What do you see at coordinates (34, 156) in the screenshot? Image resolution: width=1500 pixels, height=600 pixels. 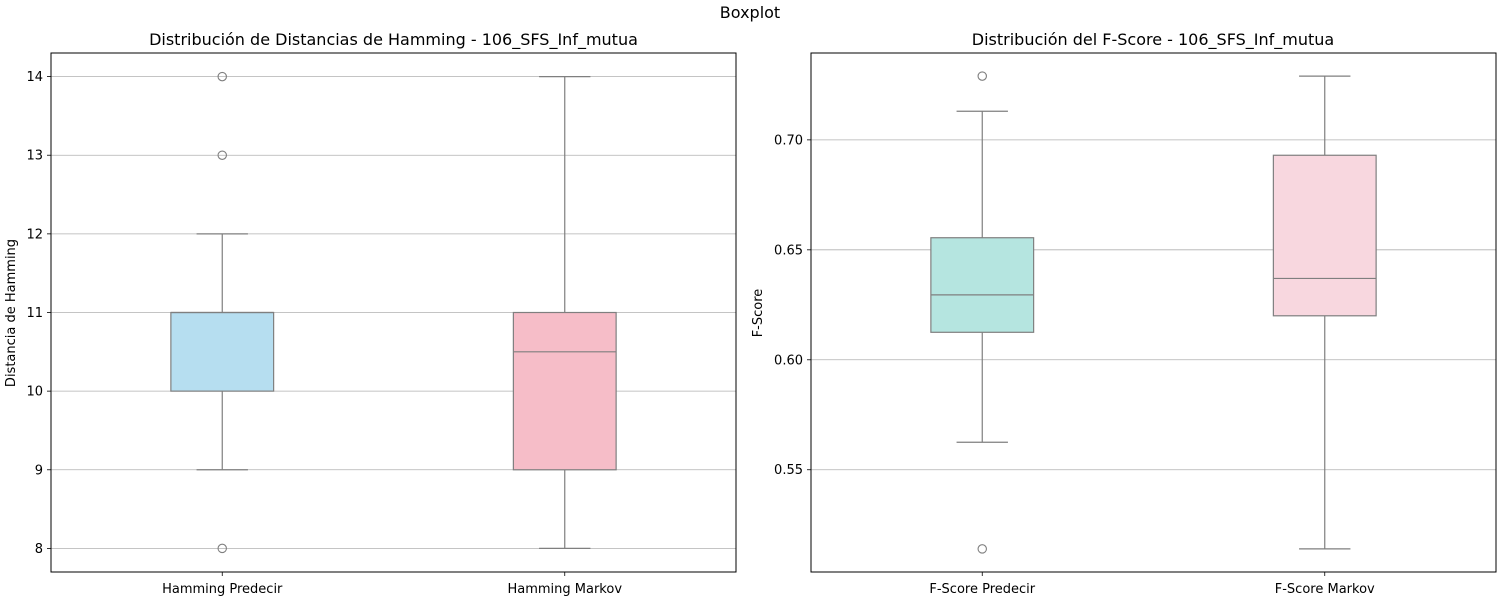 I see `hamming-y-tick-label: 13` at bounding box center [34, 156].